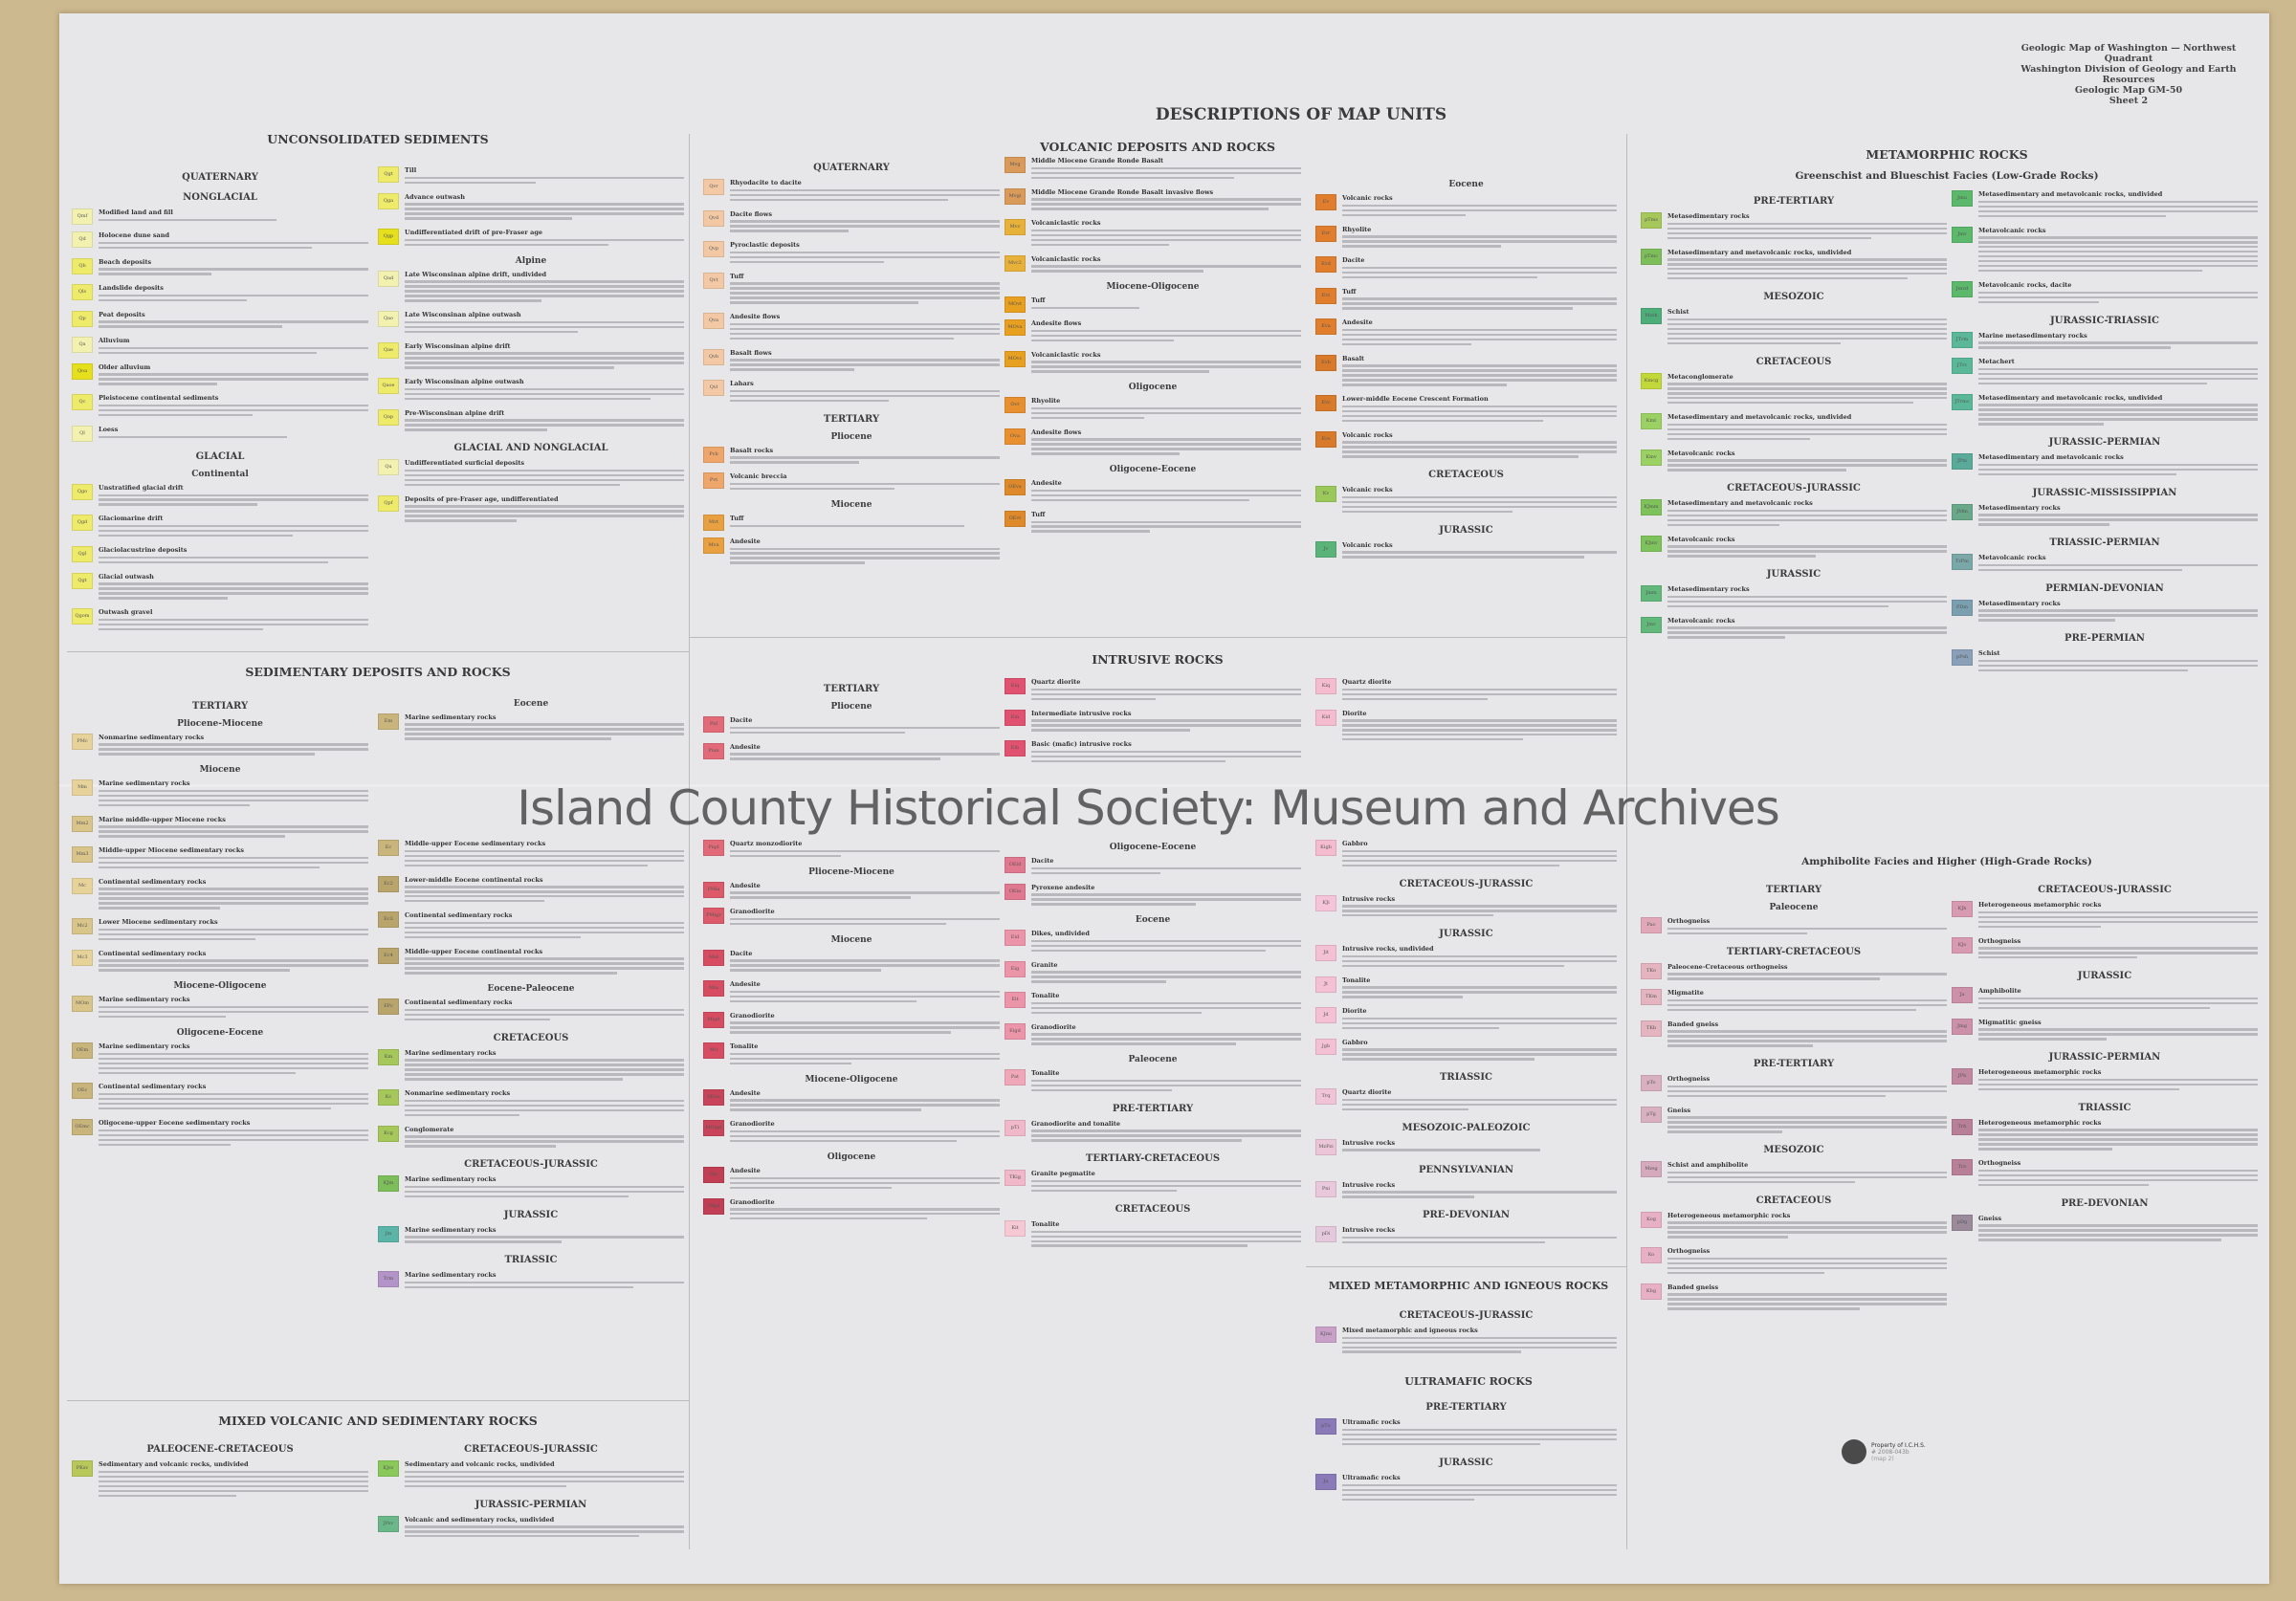 The image size is (2296, 1601). Describe the element at coordinates (220, 1008) in the screenshot. I see `map-unit: MOm Marine sedimentary rocks` at that location.